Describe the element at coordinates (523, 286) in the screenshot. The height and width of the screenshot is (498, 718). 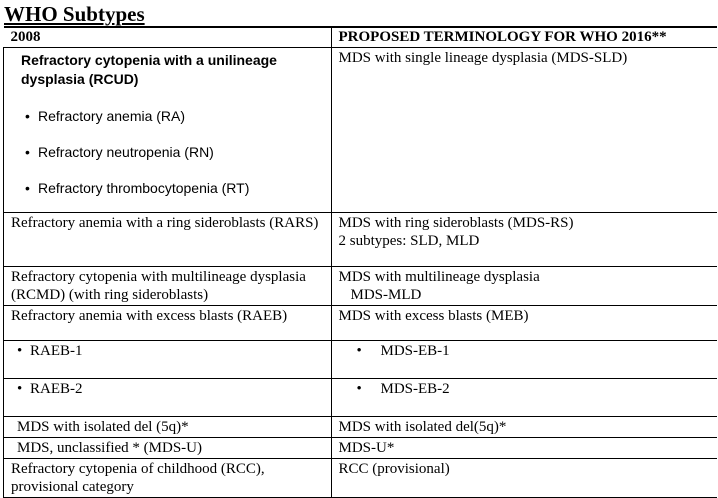
I see `cell-right: MDS with multilineage dysplasia MDS-MLD` at that location.